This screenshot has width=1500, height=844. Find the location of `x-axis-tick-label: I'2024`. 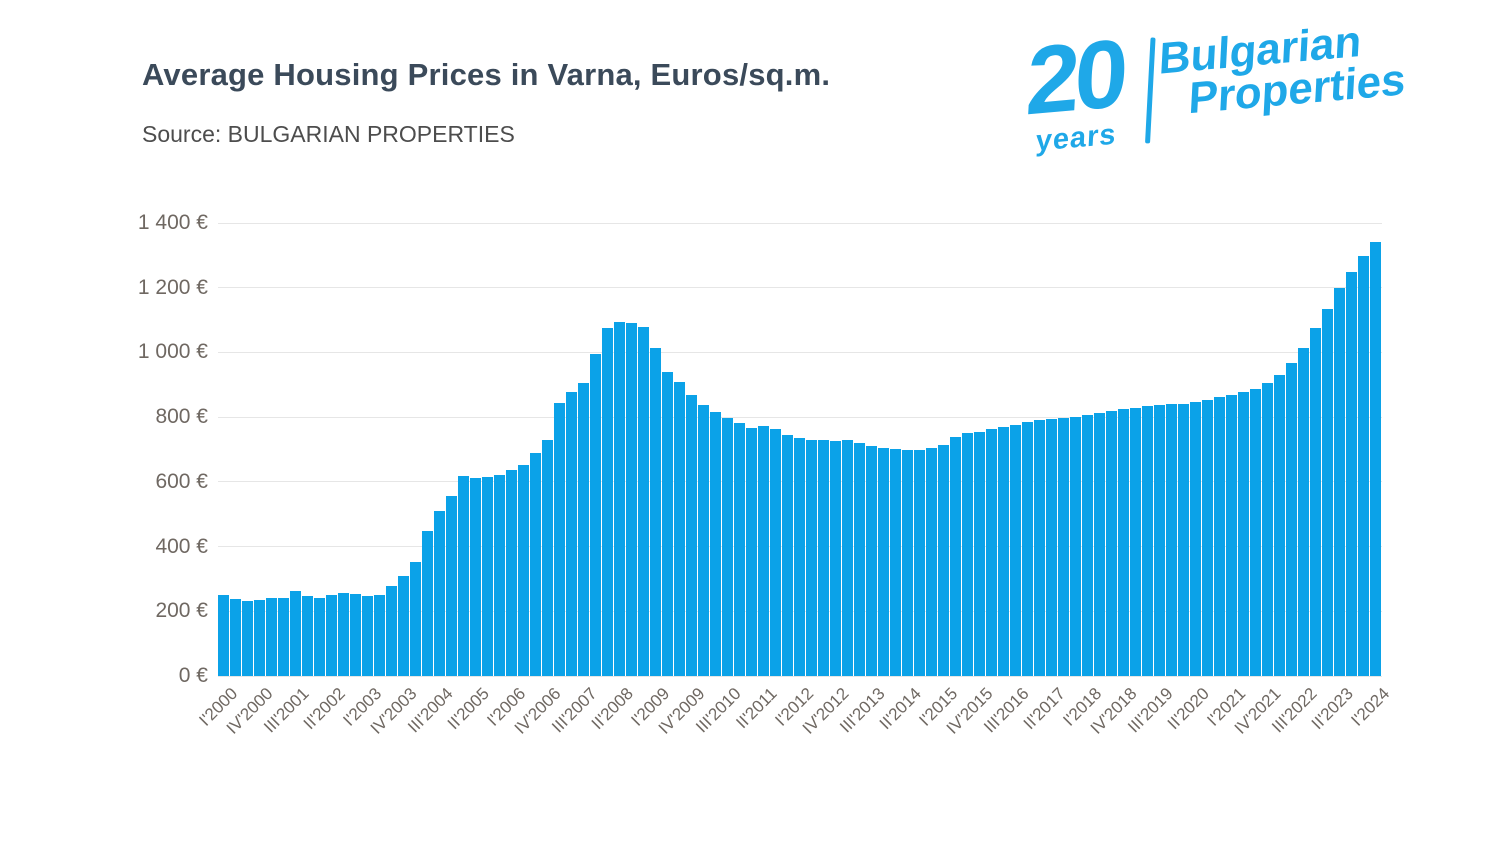

x-axis-tick-label: I'2024 is located at coordinates (1370, 707).